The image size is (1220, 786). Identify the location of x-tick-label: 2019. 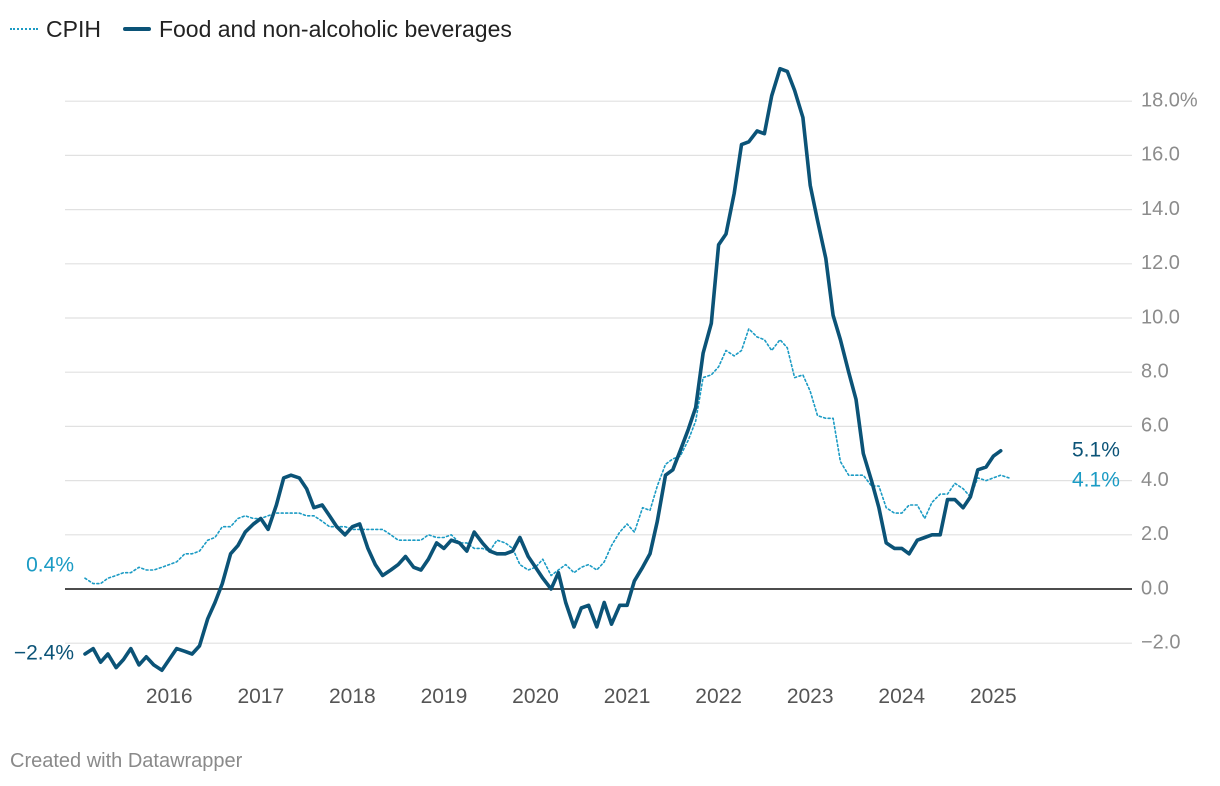
(444, 696).